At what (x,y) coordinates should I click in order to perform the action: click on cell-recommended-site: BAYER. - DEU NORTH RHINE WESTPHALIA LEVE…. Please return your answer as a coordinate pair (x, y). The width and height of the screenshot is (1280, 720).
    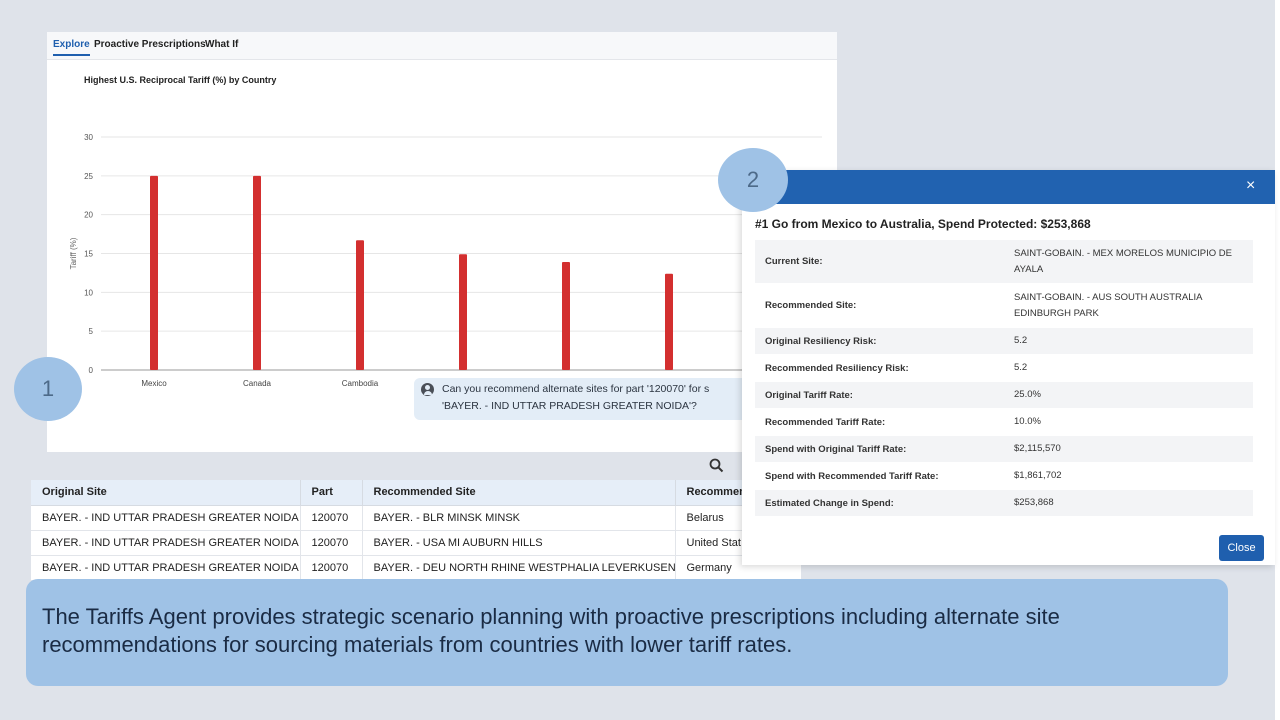
    Looking at the image, I should click on (519, 567).